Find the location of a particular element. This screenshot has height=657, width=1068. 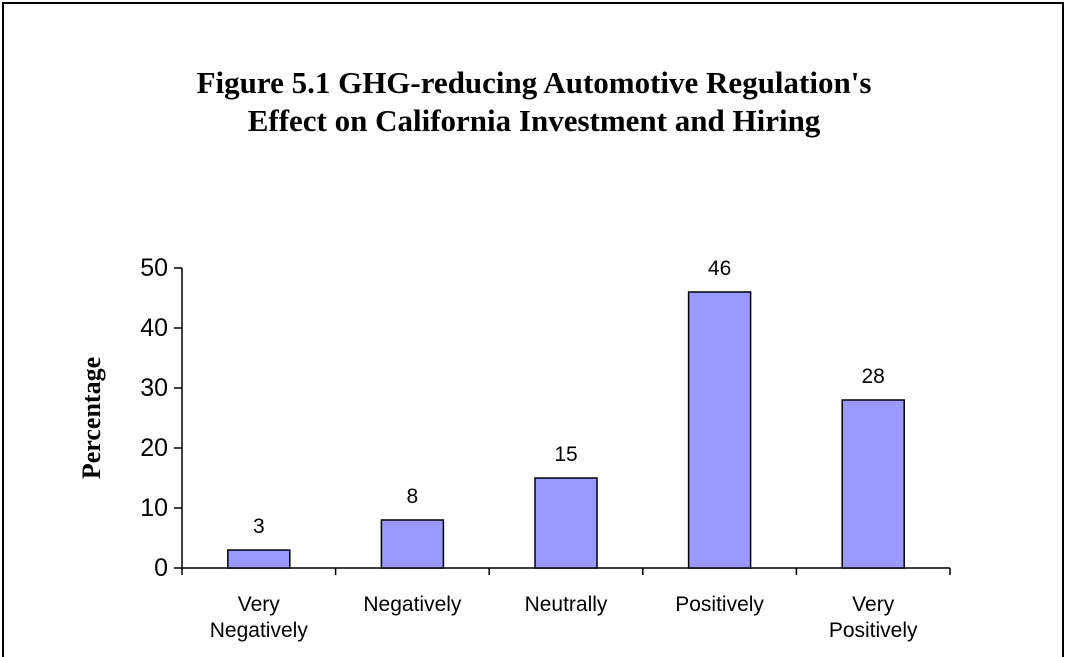

x-tick-label: Very Positively is located at coordinates (873, 617).